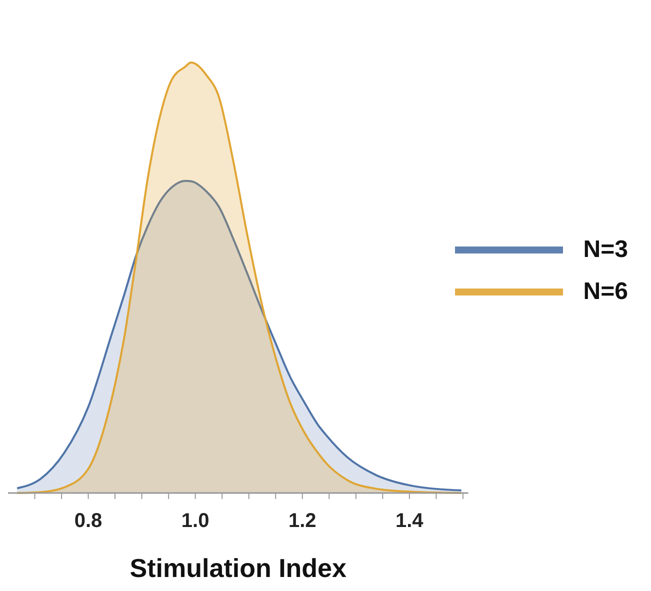 Image resolution: width=651 pixels, height=591 pixels. What do you see at coordinates (605, 292) in the screenshot?
I see `legend-label: N=6` at bounding box center [605, 292].